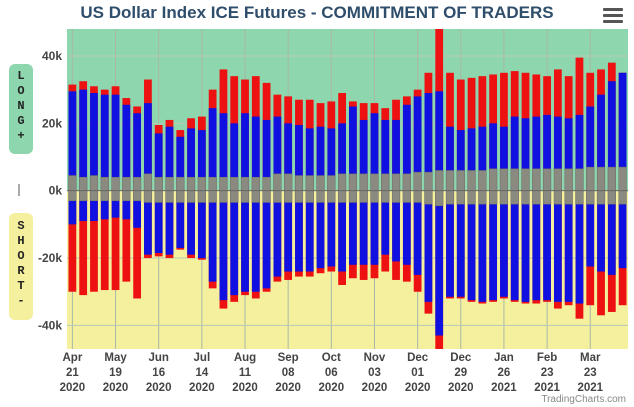 The height and width of the screenshot is (407, 634). What do you see at coordinates (583, 399) in the screenshot?
I see `credit-text: TradingCharts.com` at bounding box center [583, 399].